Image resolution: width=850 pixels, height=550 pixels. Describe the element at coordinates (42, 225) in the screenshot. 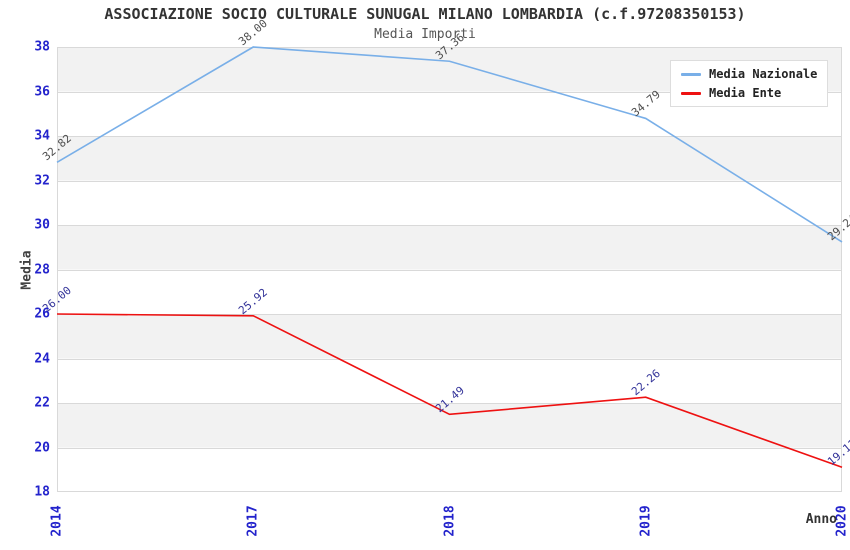

I see `y-tick-label: 30` at that location.